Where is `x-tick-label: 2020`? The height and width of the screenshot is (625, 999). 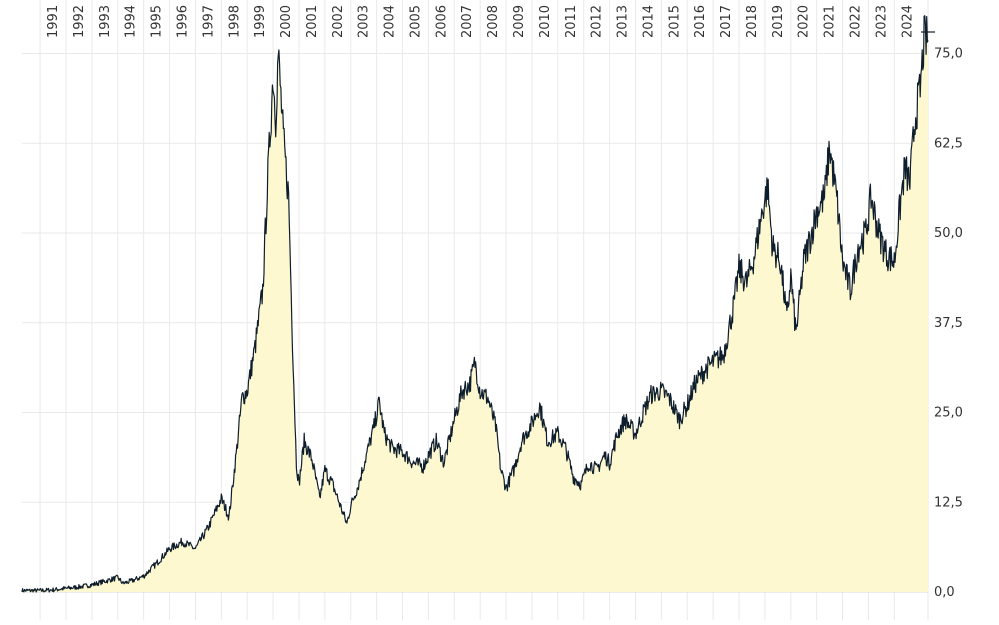
x-tick-label: 2020 is located at coordinates (804, 21).